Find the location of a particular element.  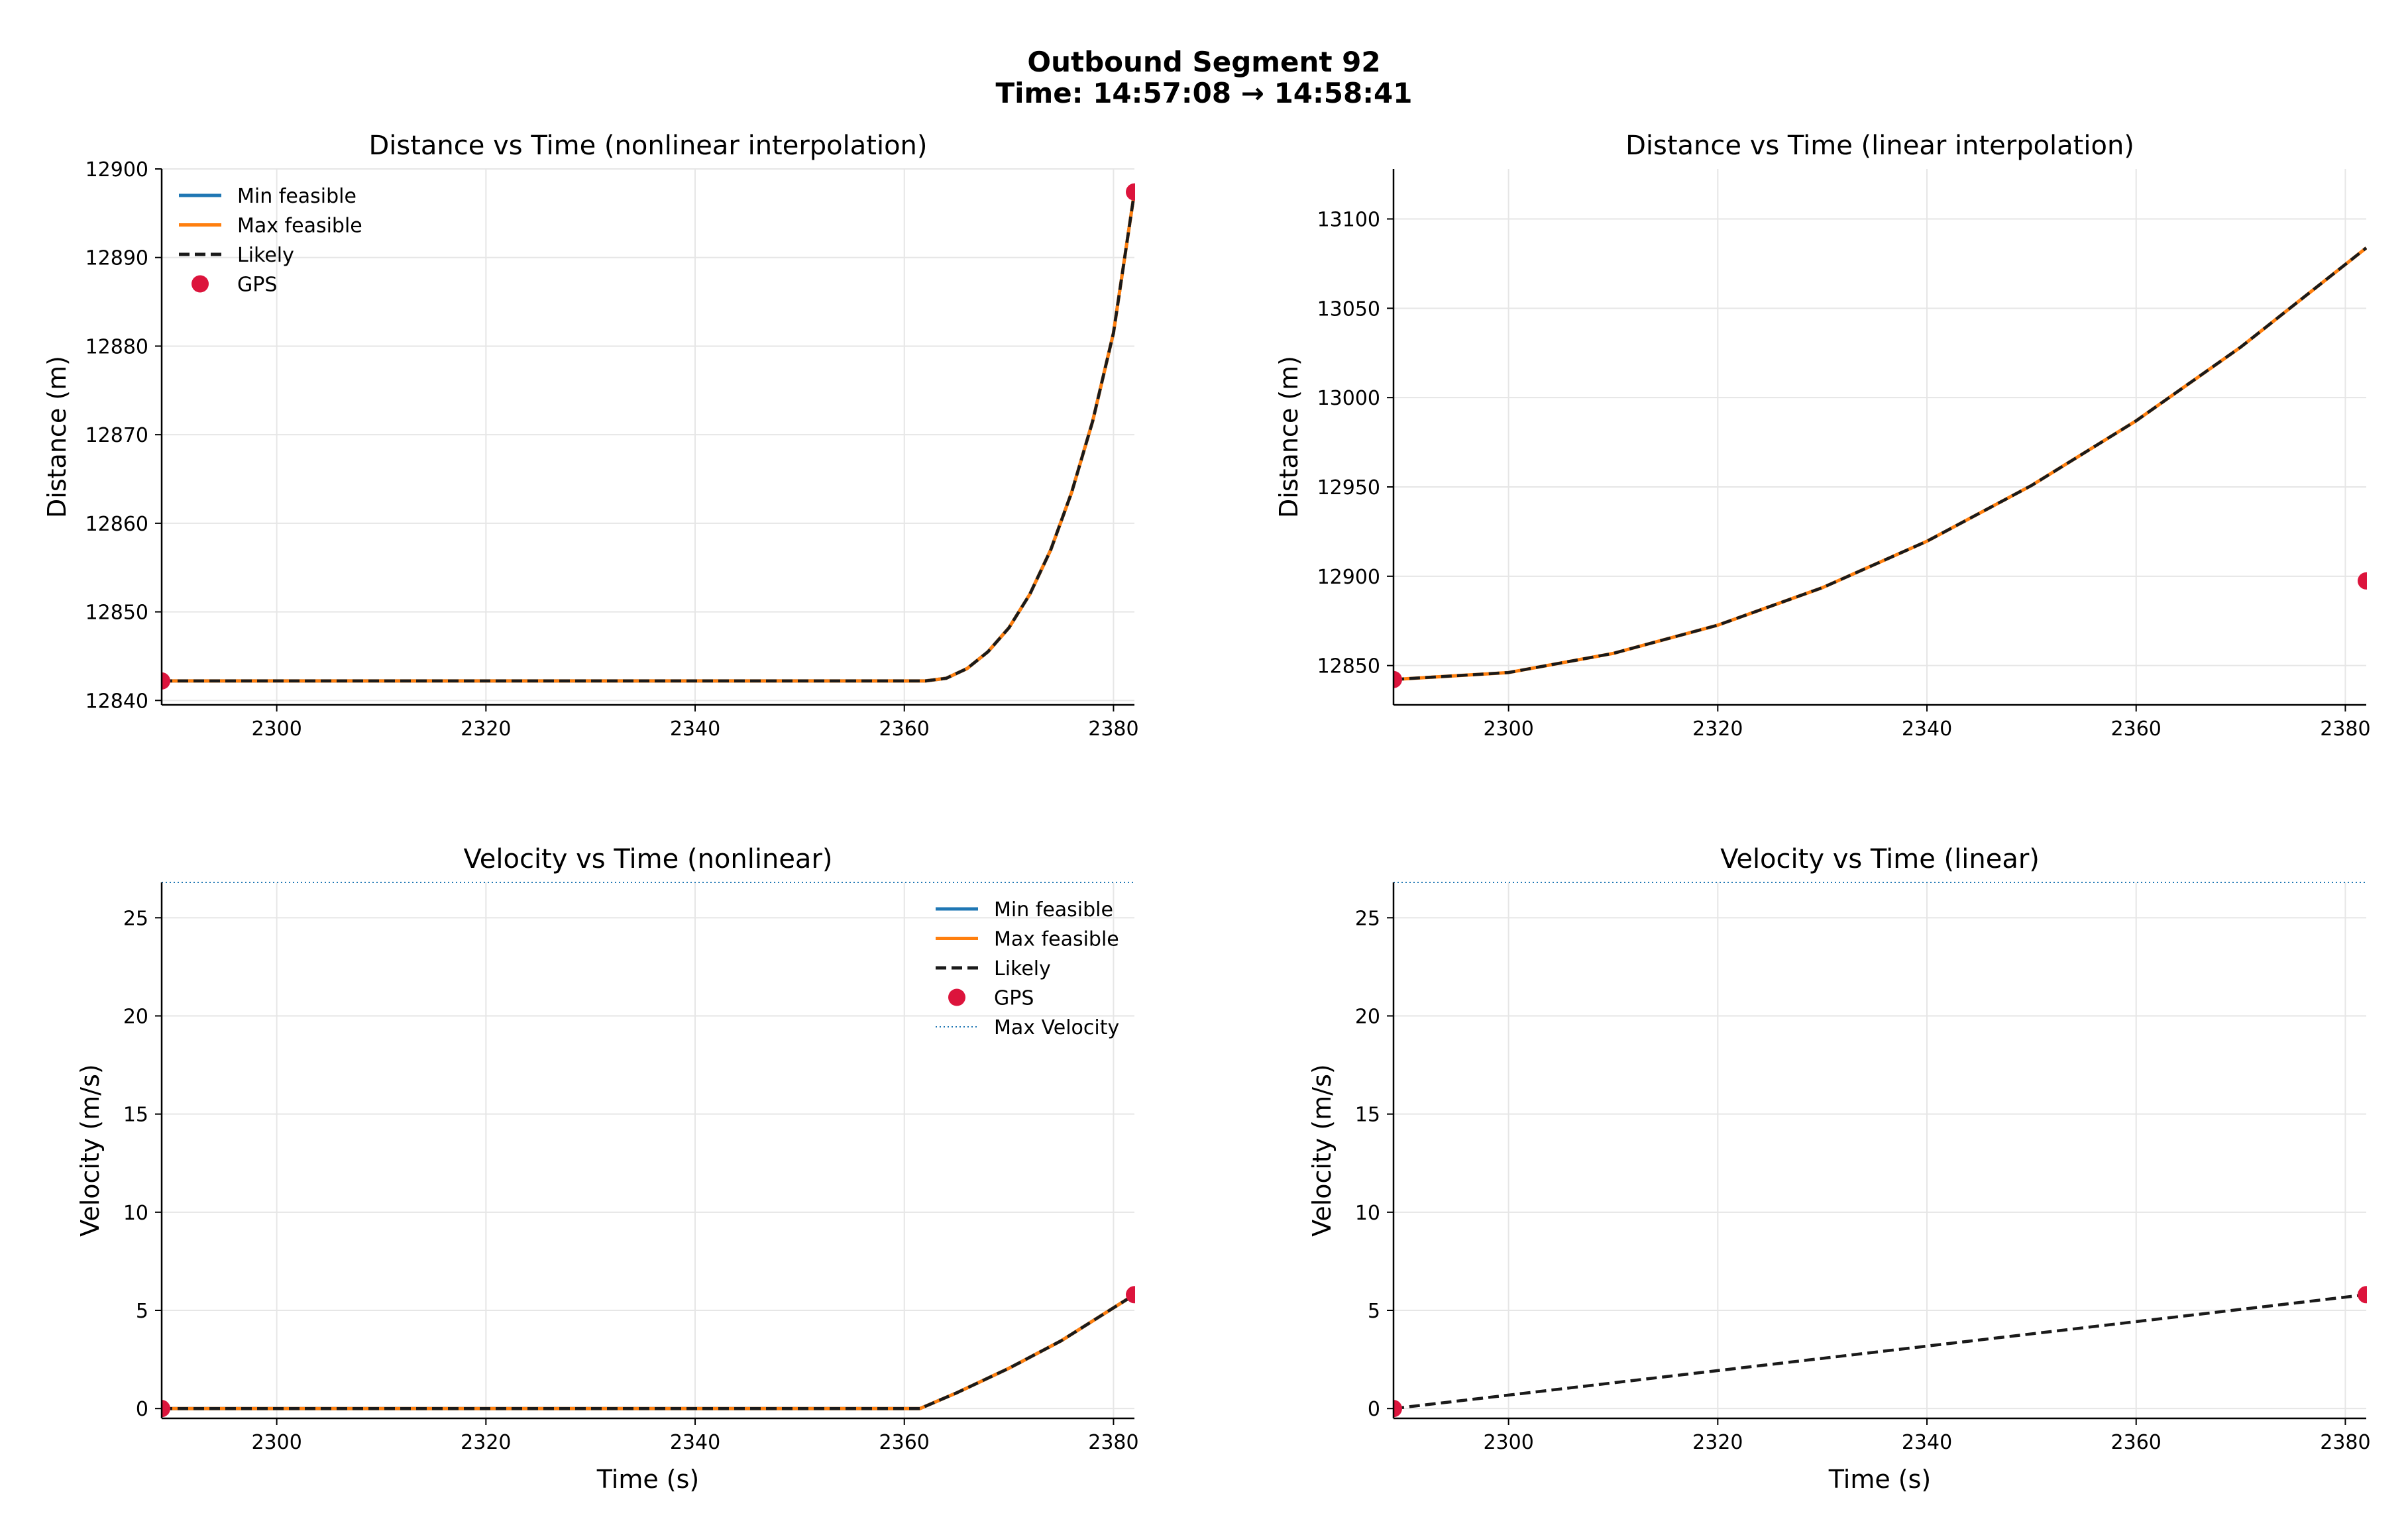

y-tick-label: 13000 is located at coordinates (1348, 398).